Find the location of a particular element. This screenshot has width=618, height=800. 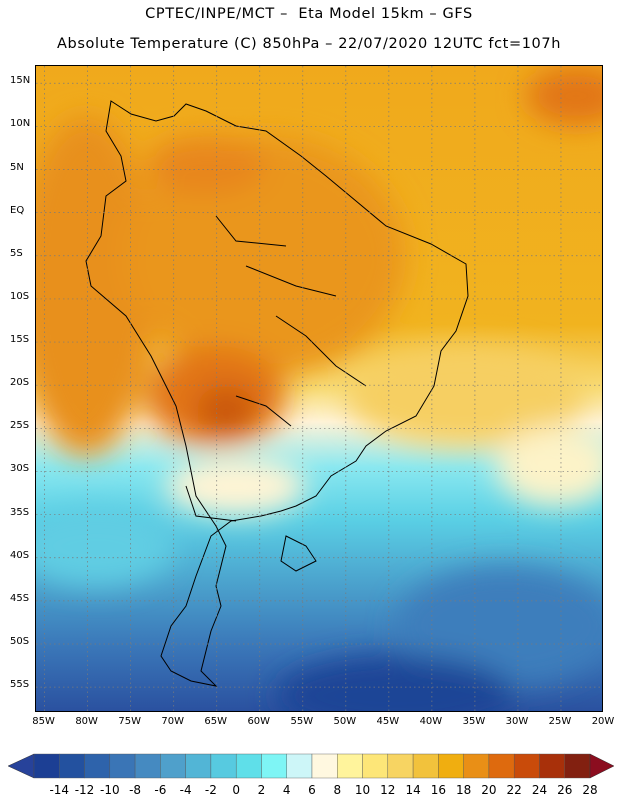

colorbar-tick-label: 16 is located at coordinates (438, 790).